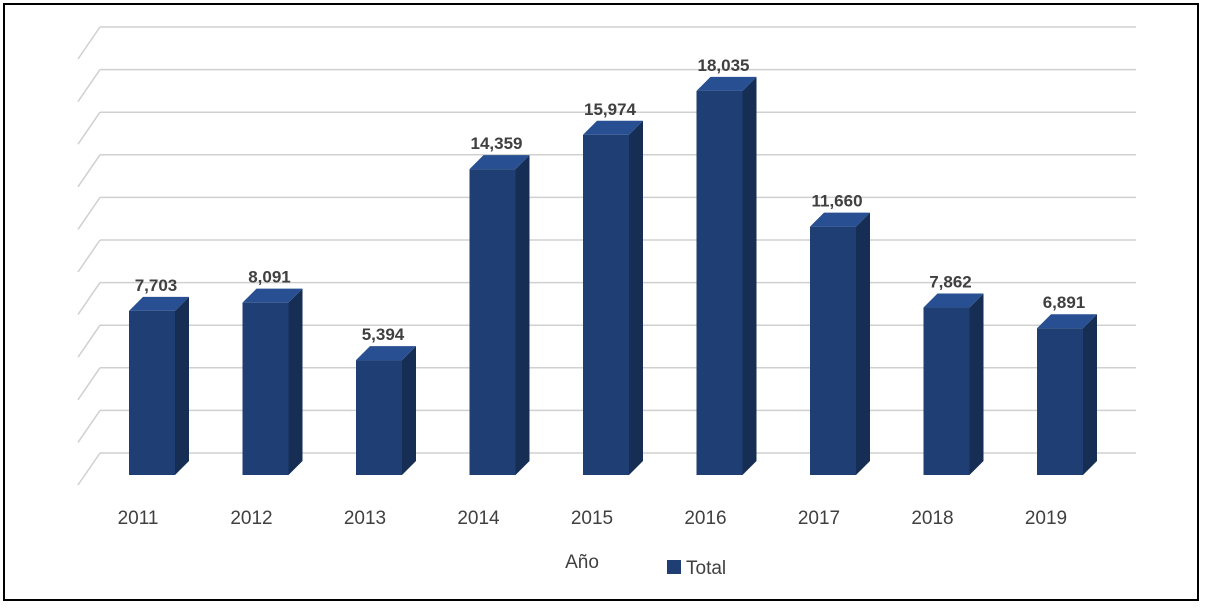  I want to click on x-tick-2015: 2015, so click(592, 518).